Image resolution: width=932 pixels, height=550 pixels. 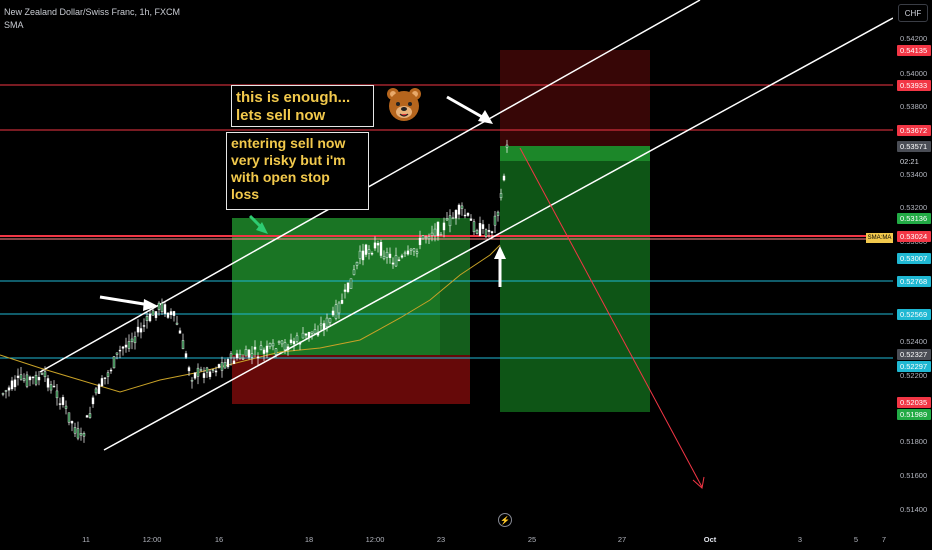 What do you see at coordinates (219, 539) in the screenshot?
I see `time-tick-label: 16` at bounding box center [219, 539].